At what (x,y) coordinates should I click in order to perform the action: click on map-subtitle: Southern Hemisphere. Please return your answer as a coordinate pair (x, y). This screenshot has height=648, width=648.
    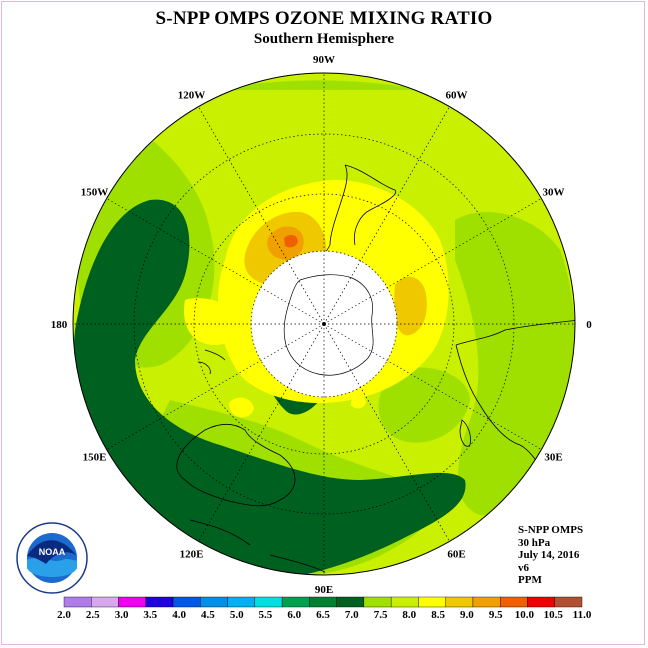
    Looking at the image, I should click on (324, 39).